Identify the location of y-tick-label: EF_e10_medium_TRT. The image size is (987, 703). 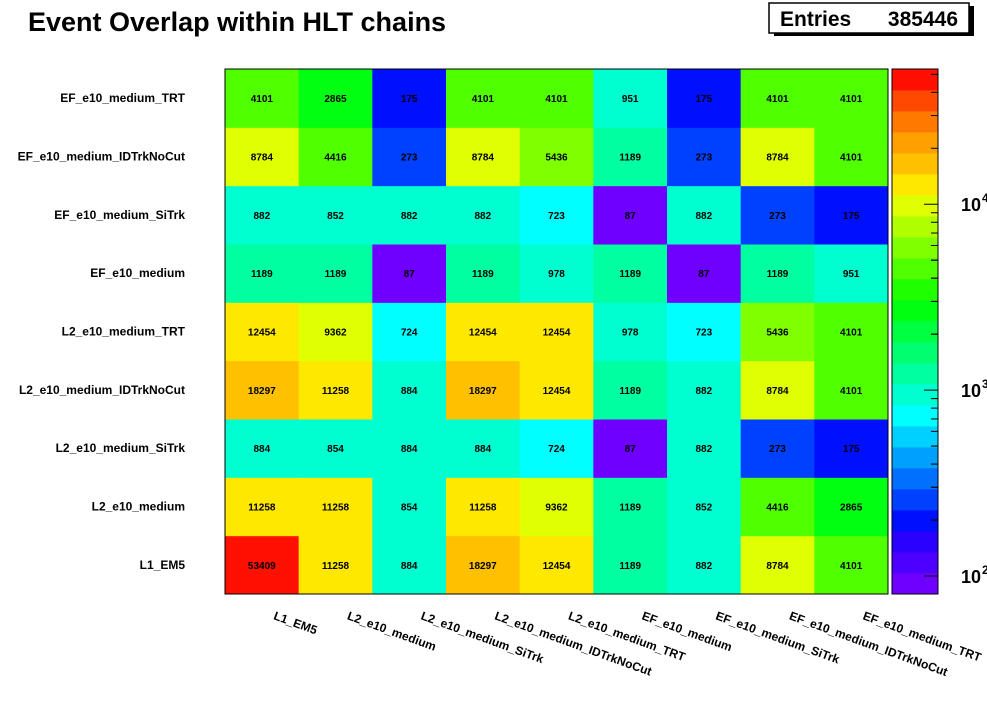
(122, 98).